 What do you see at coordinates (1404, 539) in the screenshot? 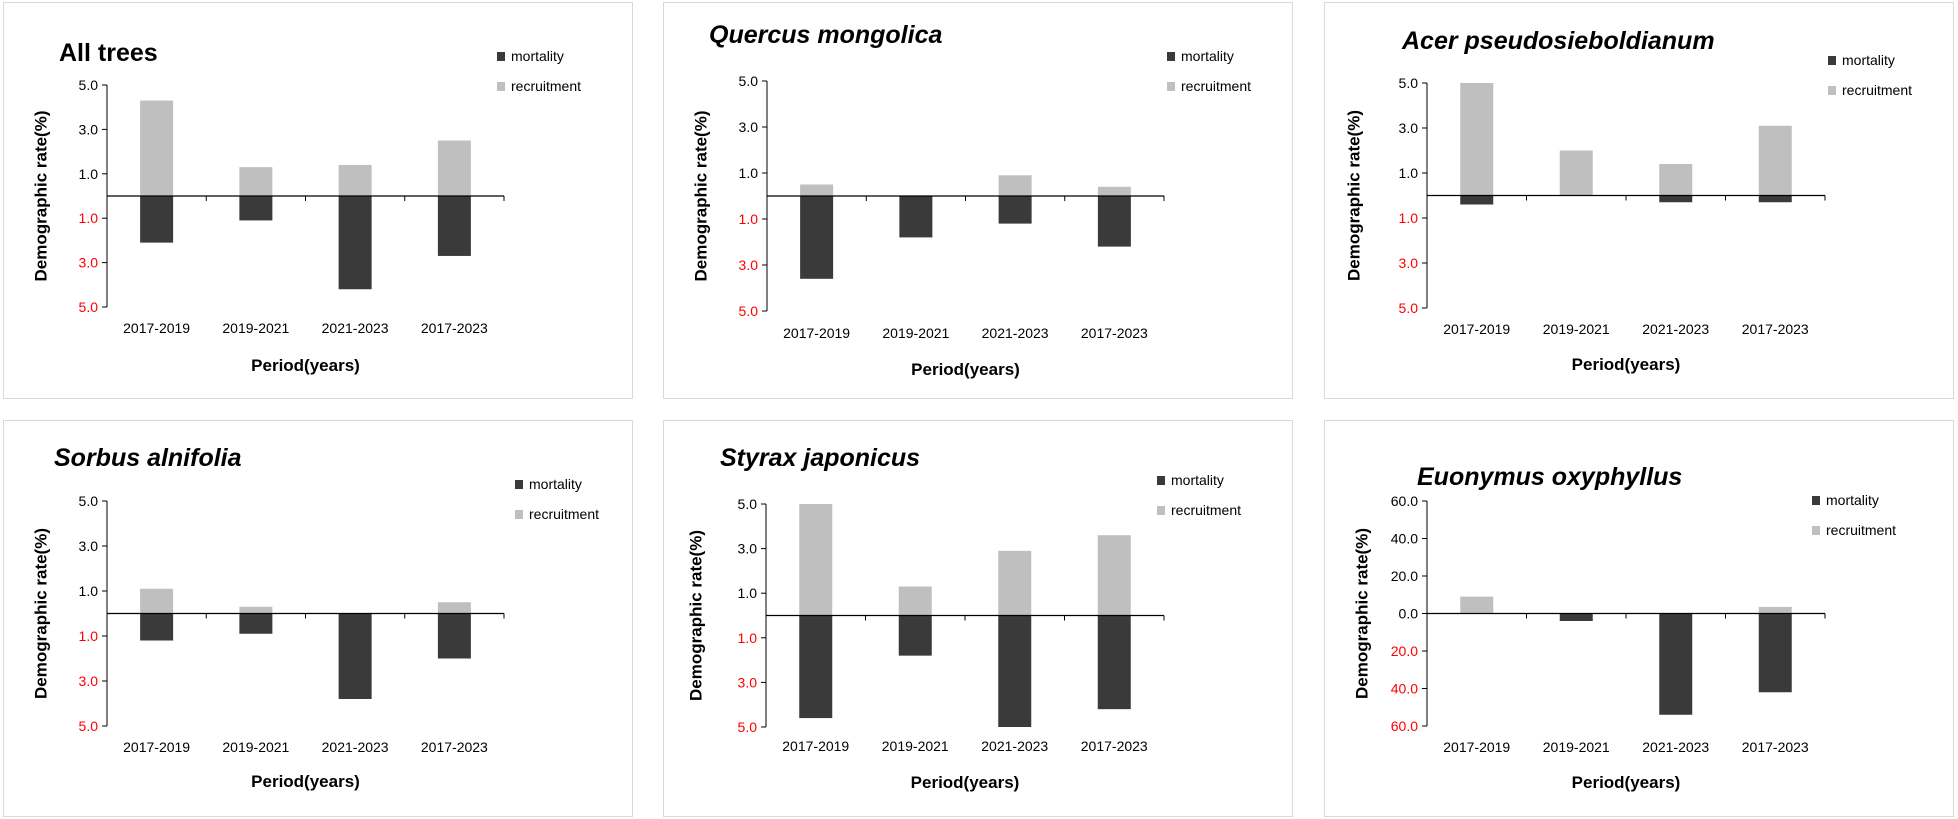
I see `y-tick-label: 40.0` at bounding box center [1404, 539].